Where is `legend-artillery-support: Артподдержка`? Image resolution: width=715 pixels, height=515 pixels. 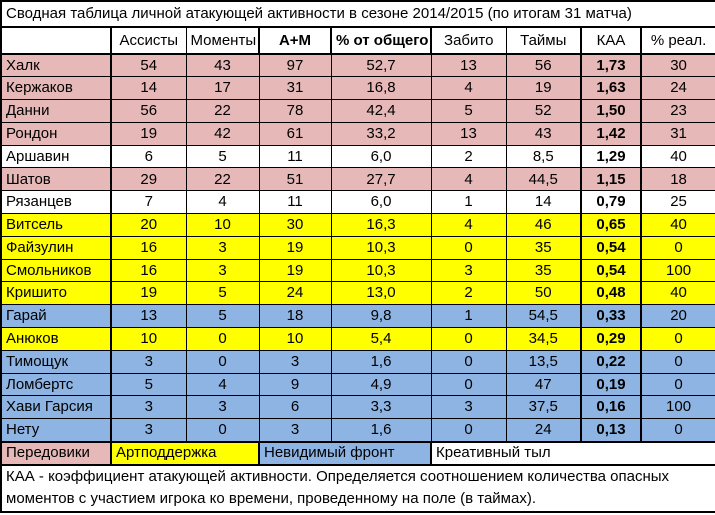
legend-artillery-support: Артподдержка is located at coordinates (185, 453).